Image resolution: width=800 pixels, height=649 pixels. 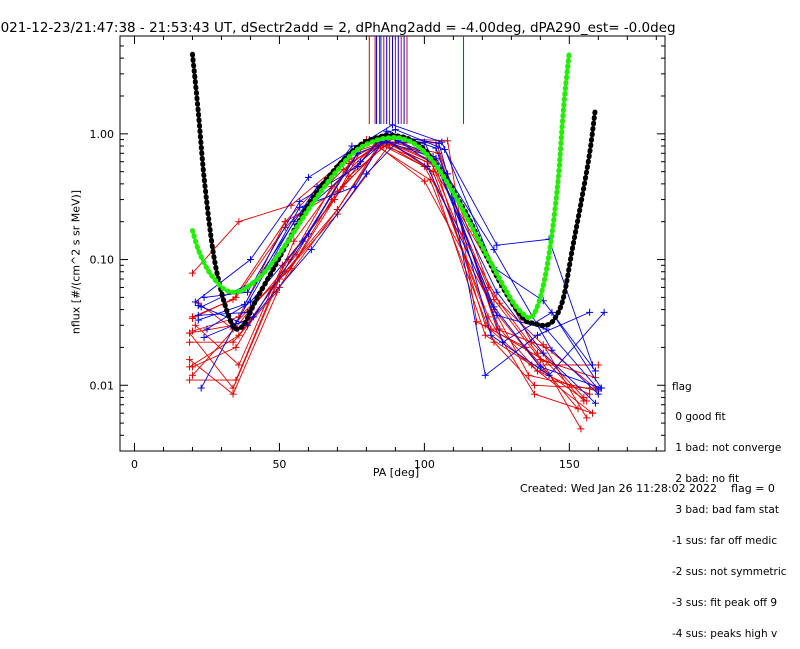 I want to click on legend-heading: flag, so click(x=682, y=386).